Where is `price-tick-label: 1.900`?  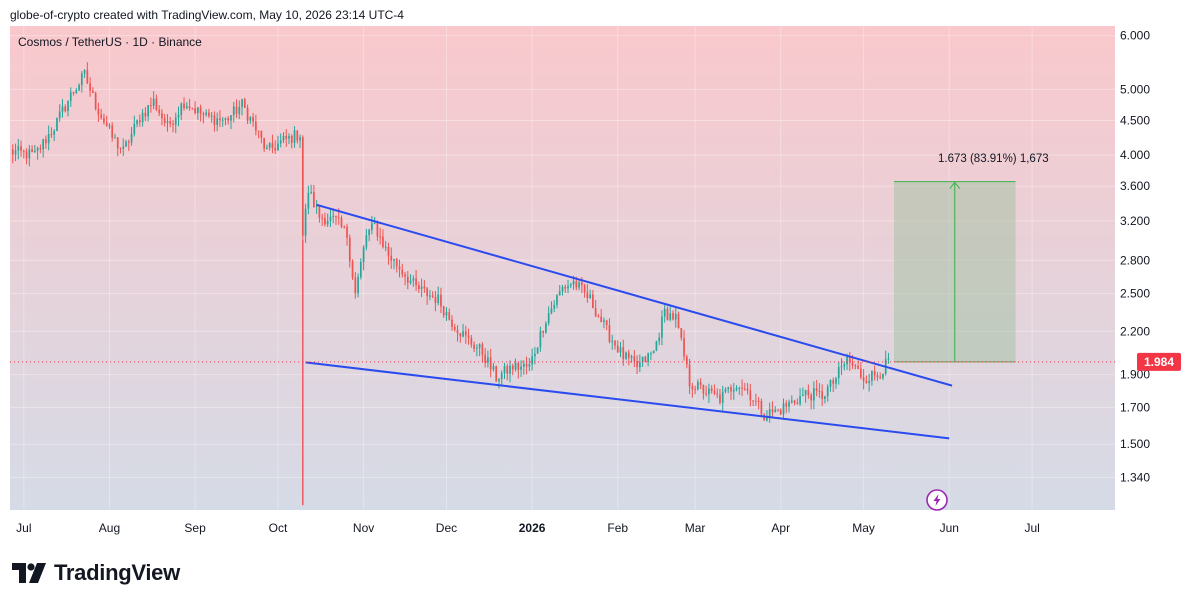
price-tick-label: 1.900 is located at coordinates (1135, 375).